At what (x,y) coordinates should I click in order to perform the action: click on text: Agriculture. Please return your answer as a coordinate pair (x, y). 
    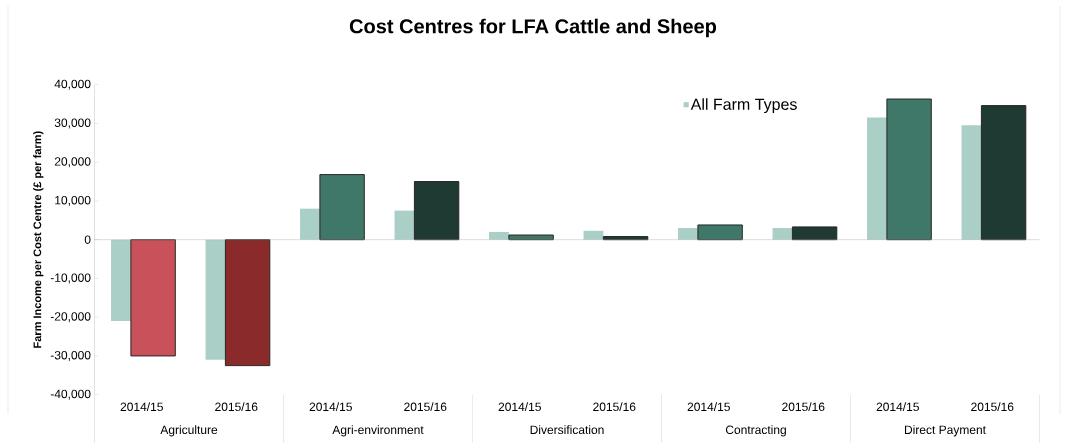
    Looking at the image, I should click on (189, 431).